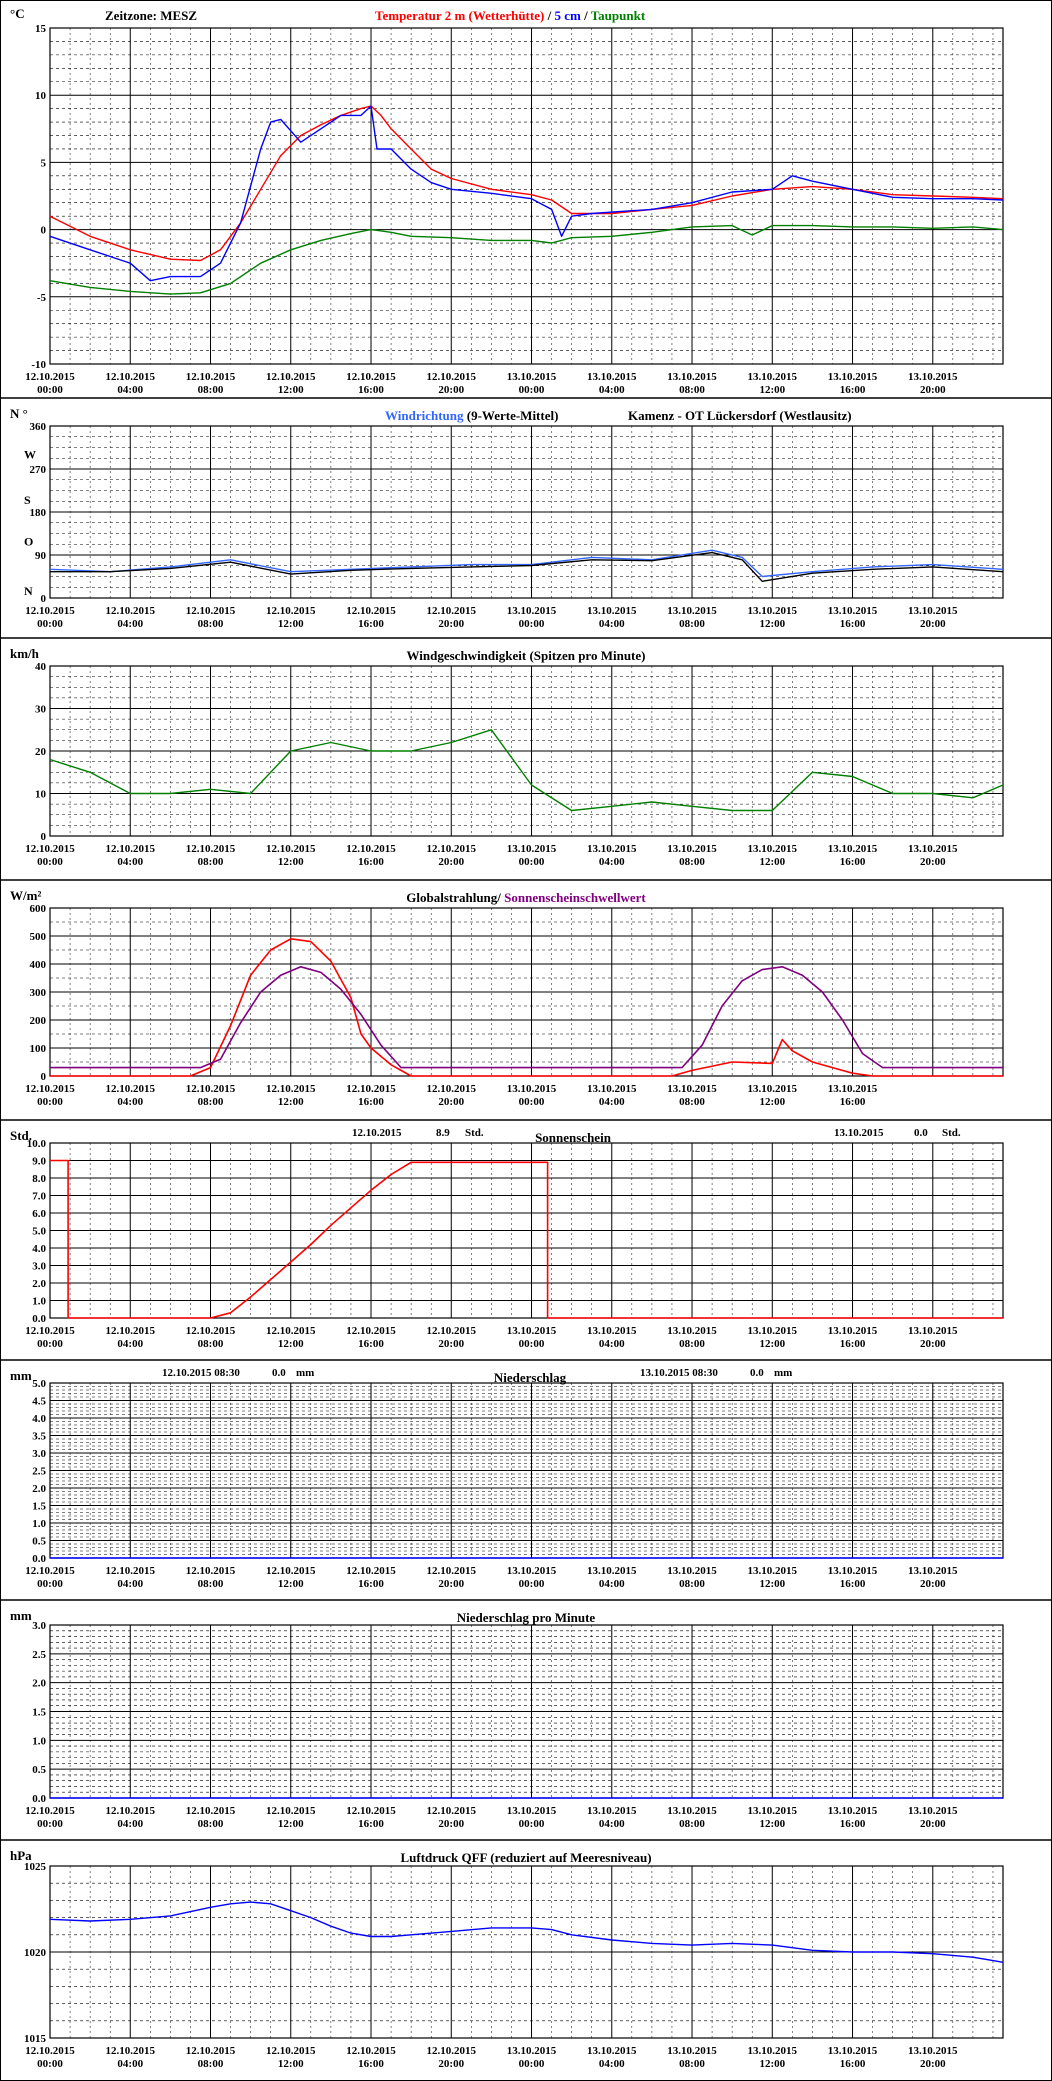 This screenshot has height=2081, width=1052. What do you see at coordinates (459, 15) in the screenshot?
I see `title-part: Temperatur 2 m (Wetterhütte)` at bounding box center [459, 15].